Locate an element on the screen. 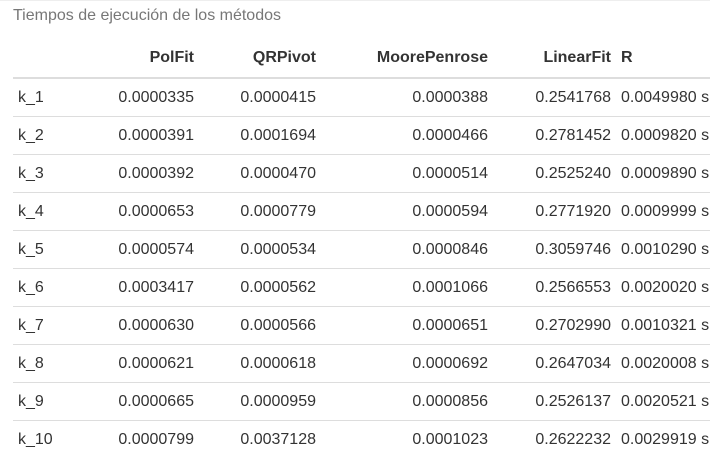 This screenshot has width=710, height=471. cell-polfit: 0.0000621 is located at coordinates (148, 363).